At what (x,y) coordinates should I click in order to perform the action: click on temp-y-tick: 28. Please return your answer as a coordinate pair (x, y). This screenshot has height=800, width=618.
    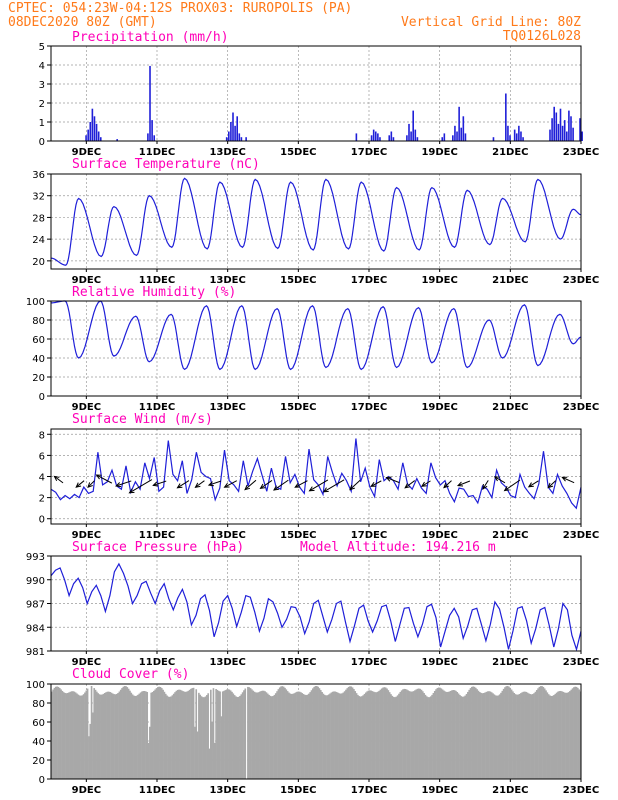
    Looking at the image, I should click on (38, 218).